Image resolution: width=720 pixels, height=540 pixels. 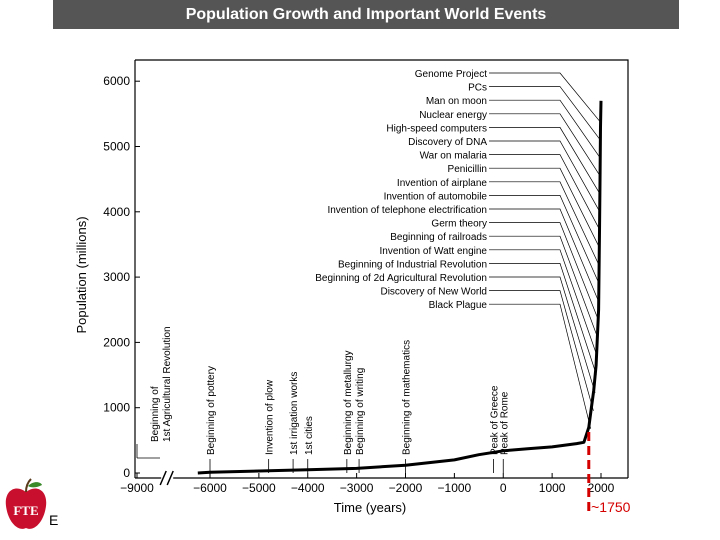 What do you see at coordinates (436, 196) in the screenshot?
I see `event-label: Invention of automobile` at bounding box center [436, 196].